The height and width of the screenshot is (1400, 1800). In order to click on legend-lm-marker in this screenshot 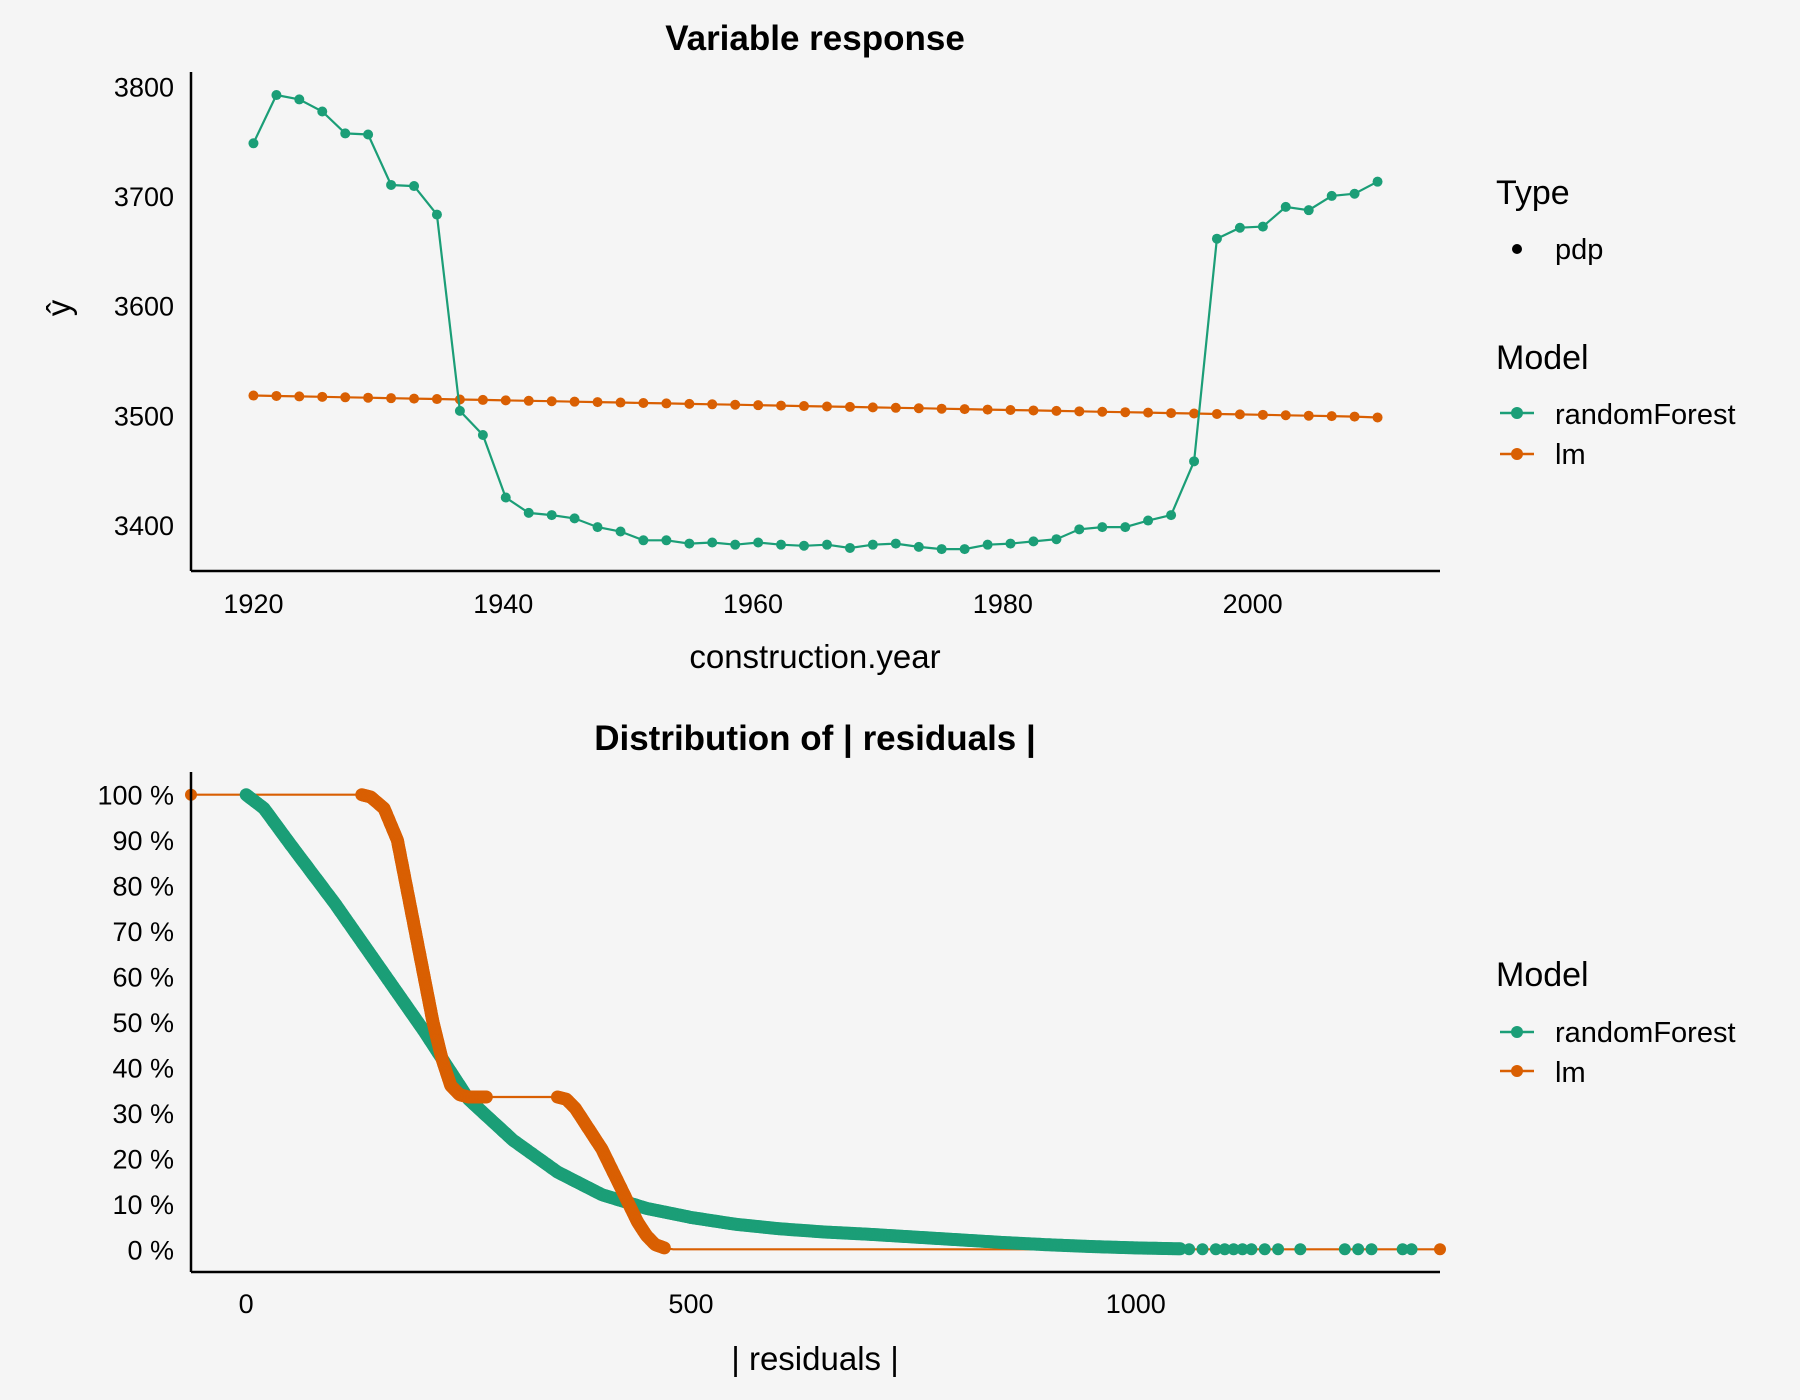, I will do `click(1517, 454)`.